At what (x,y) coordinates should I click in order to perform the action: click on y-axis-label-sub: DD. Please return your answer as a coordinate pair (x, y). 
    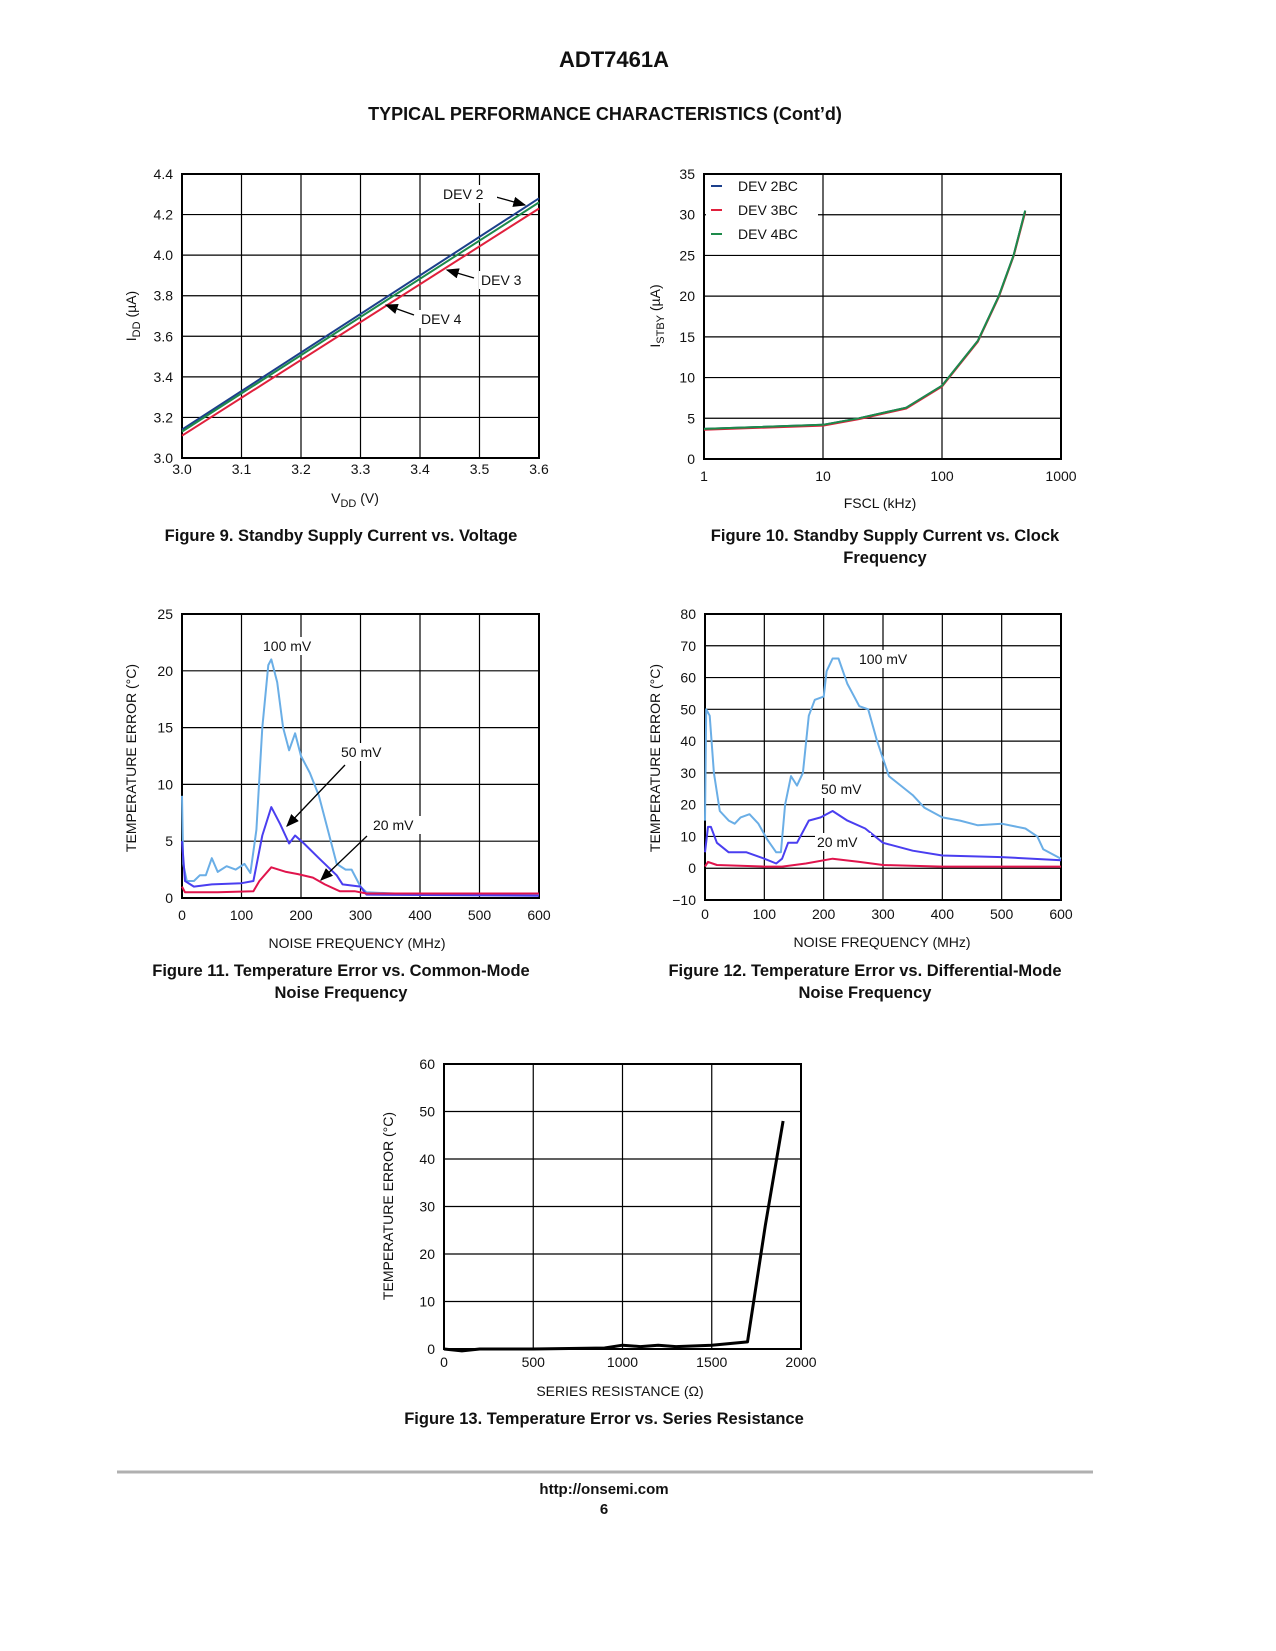
    Looking at the image, I should click on (137, 329).